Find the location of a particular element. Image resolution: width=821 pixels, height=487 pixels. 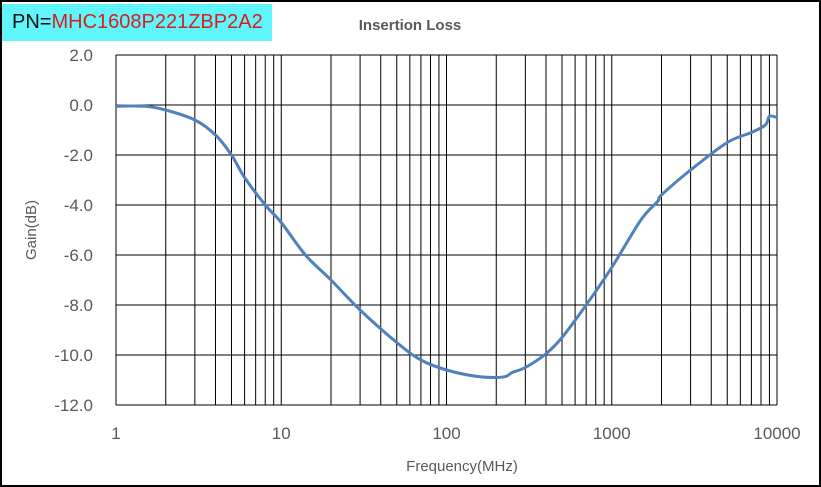

x-tick-label: 100 is located at coordinates (446, 433).